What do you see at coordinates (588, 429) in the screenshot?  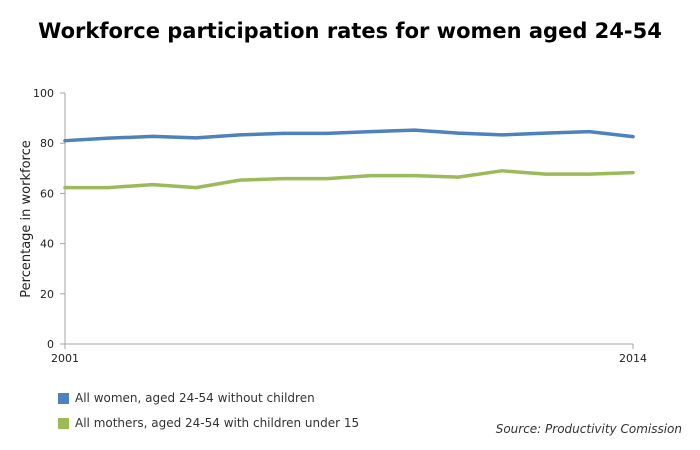 I see `source-note: Source: Productivity Comission` at bounding box center [588, 429].